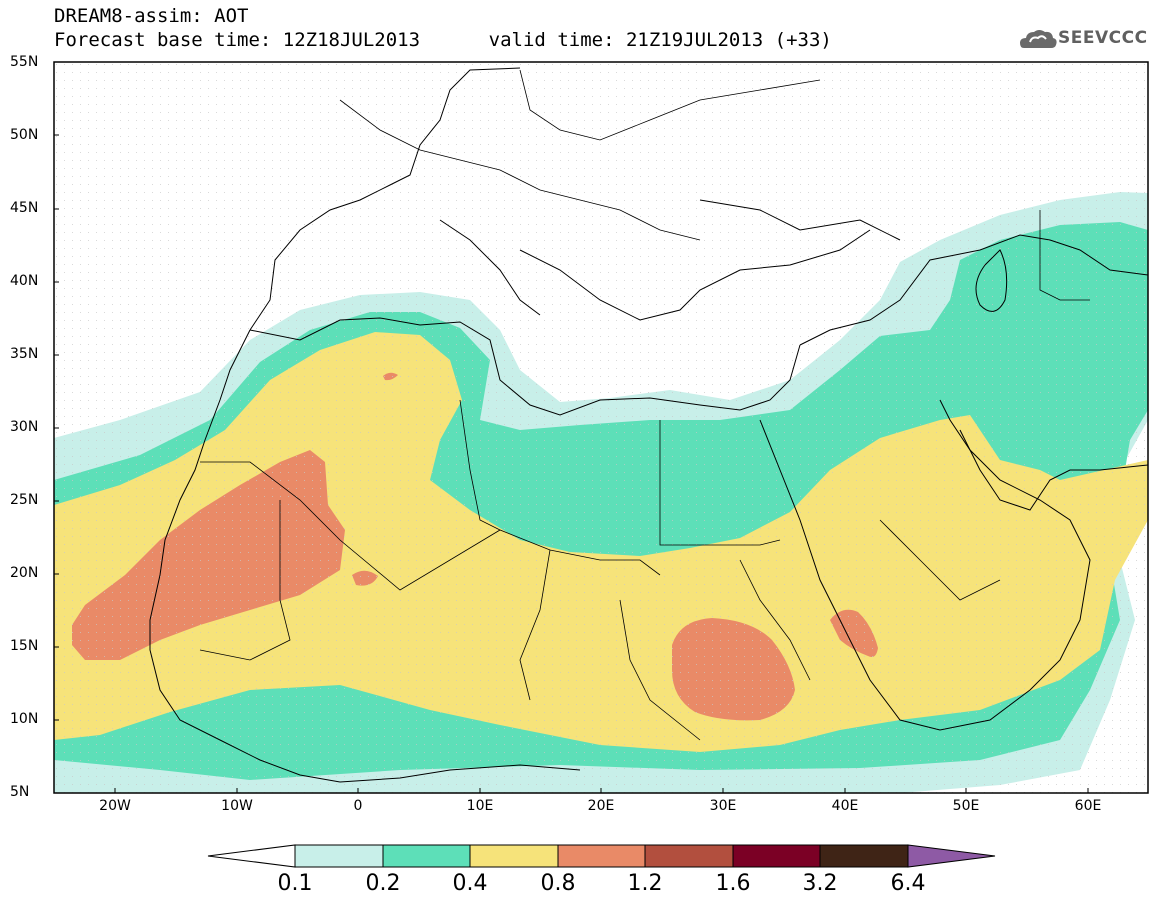 Image resolution: width=1165 pixels, height=905 pixels. I want to click on lon-label-40e: 40E, so click(845, 806).